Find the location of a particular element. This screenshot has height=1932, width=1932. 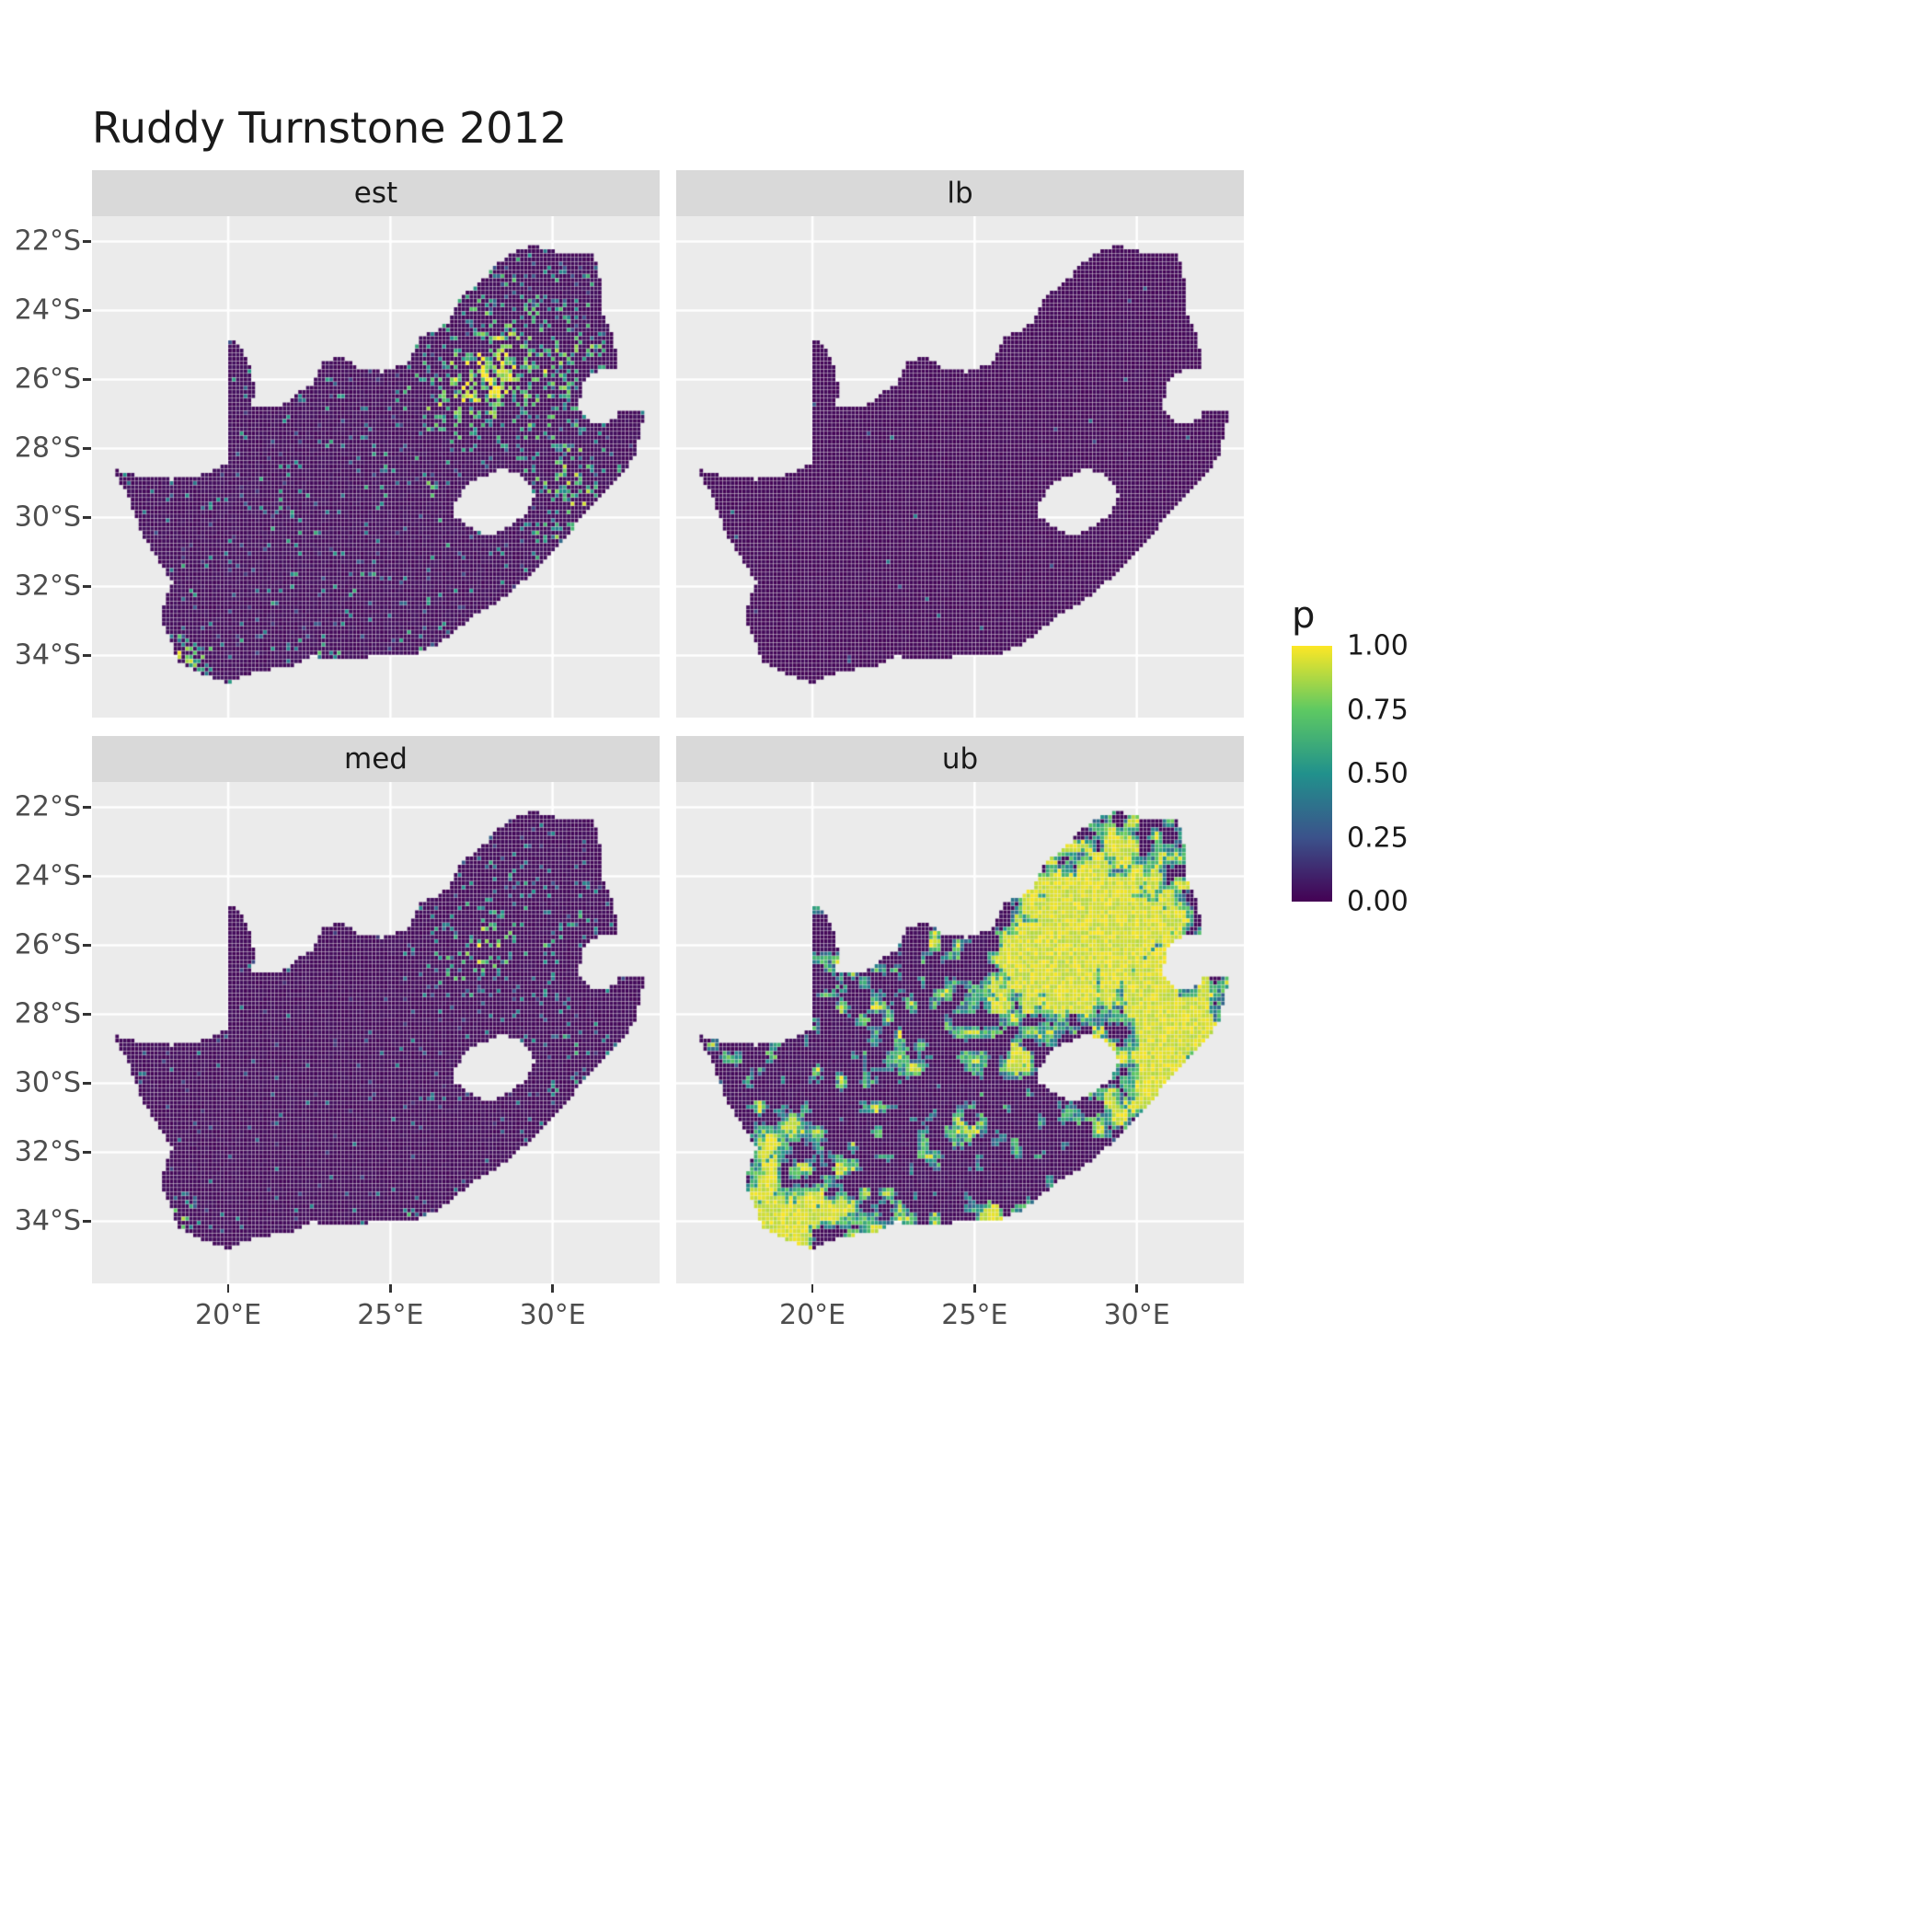

legend-title: p is located at coordinates (1304, 615).